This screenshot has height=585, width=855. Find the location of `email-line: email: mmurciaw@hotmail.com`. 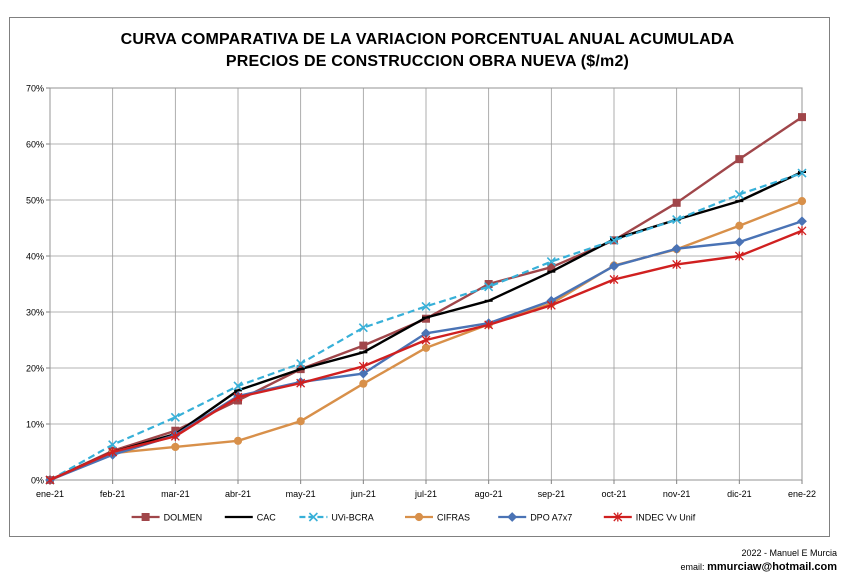

email-line: email: mmurciaw@hotmail.com is located at coordinates (759, 567).